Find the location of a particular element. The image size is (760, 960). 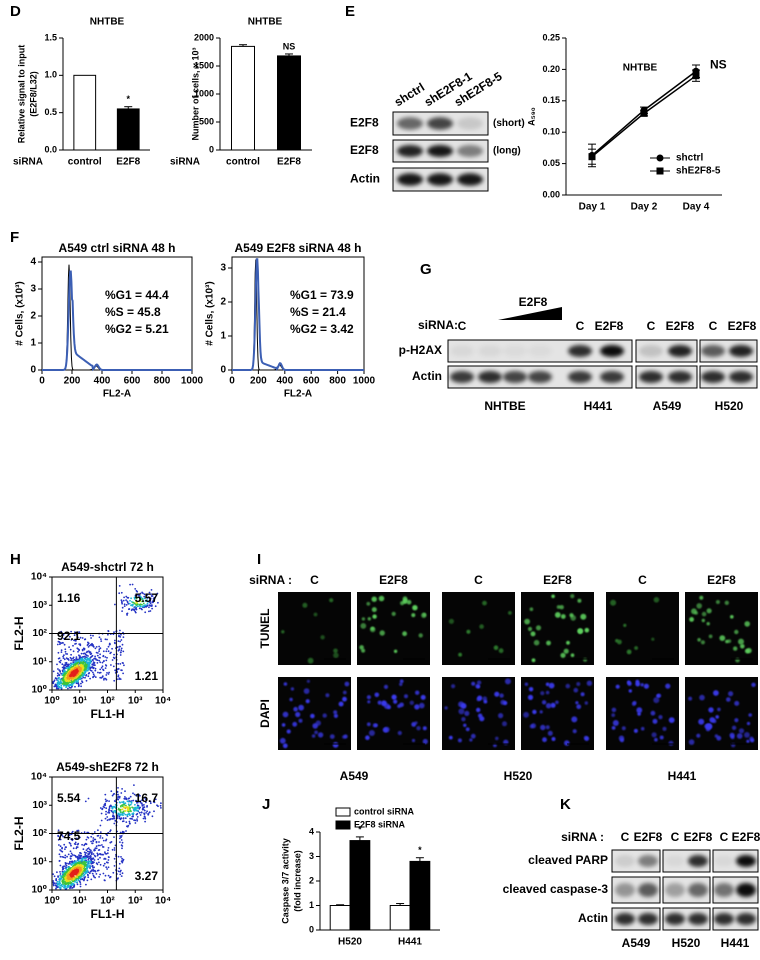

row-note: (short) is located at coordinates (509, 123).